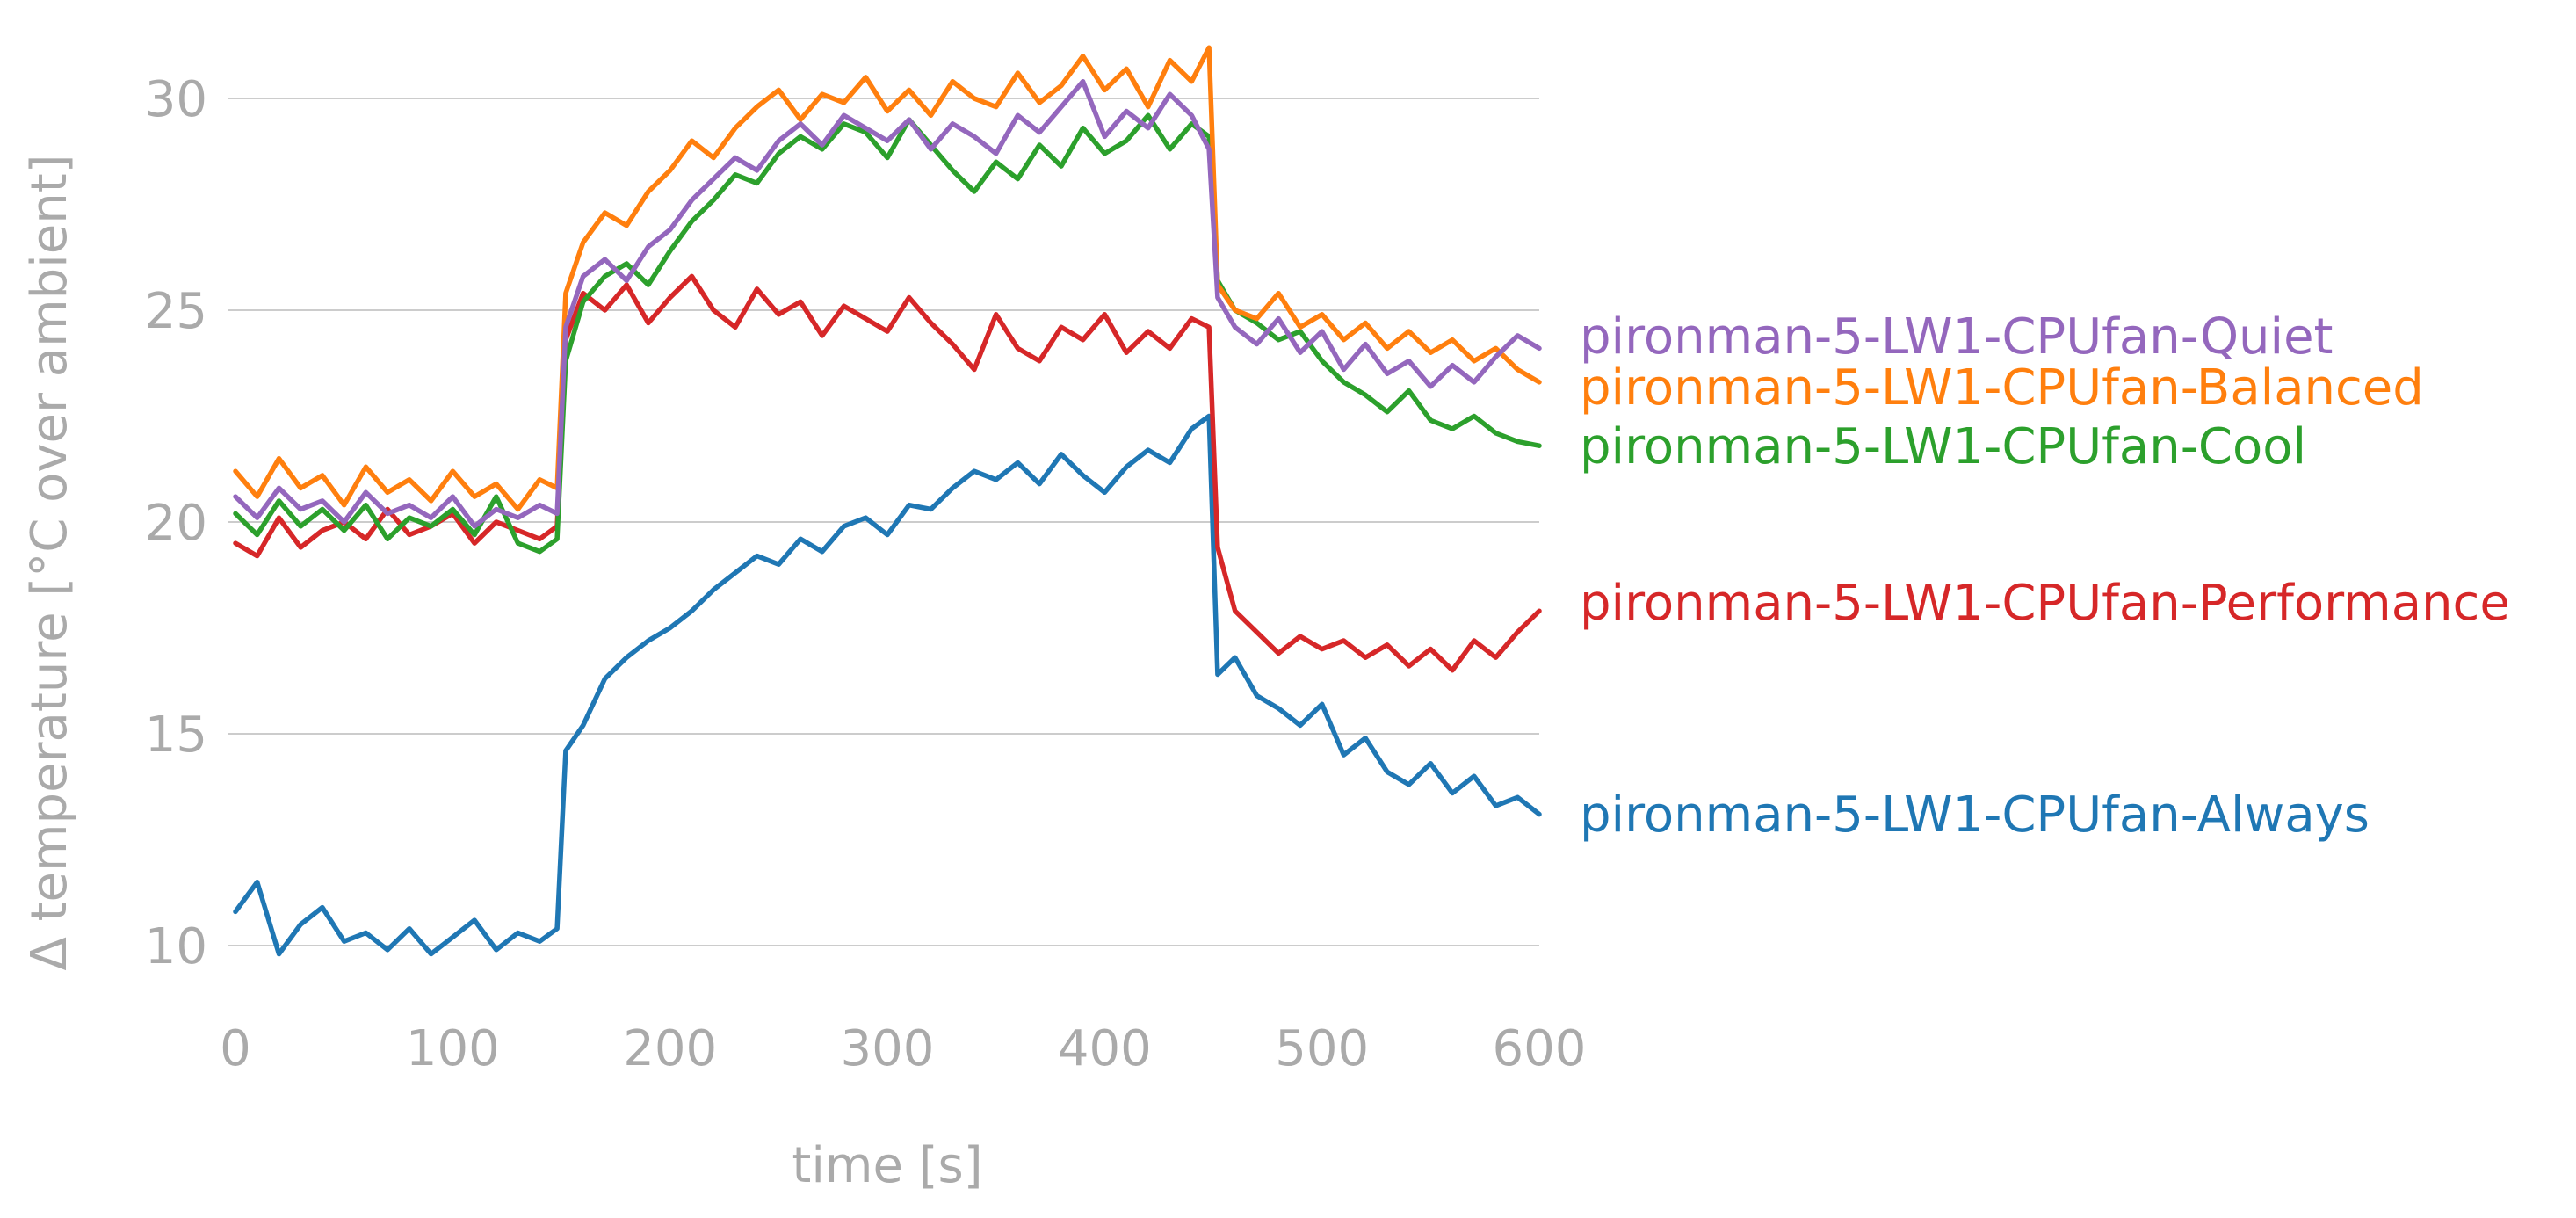 The image size is (2576, 1218). What do you see at coordinates (1975, 815) in the screenshot?
I see `series-label: pironman-5-LW1-CPUfan-Always` at bounding box center [1975, 815].